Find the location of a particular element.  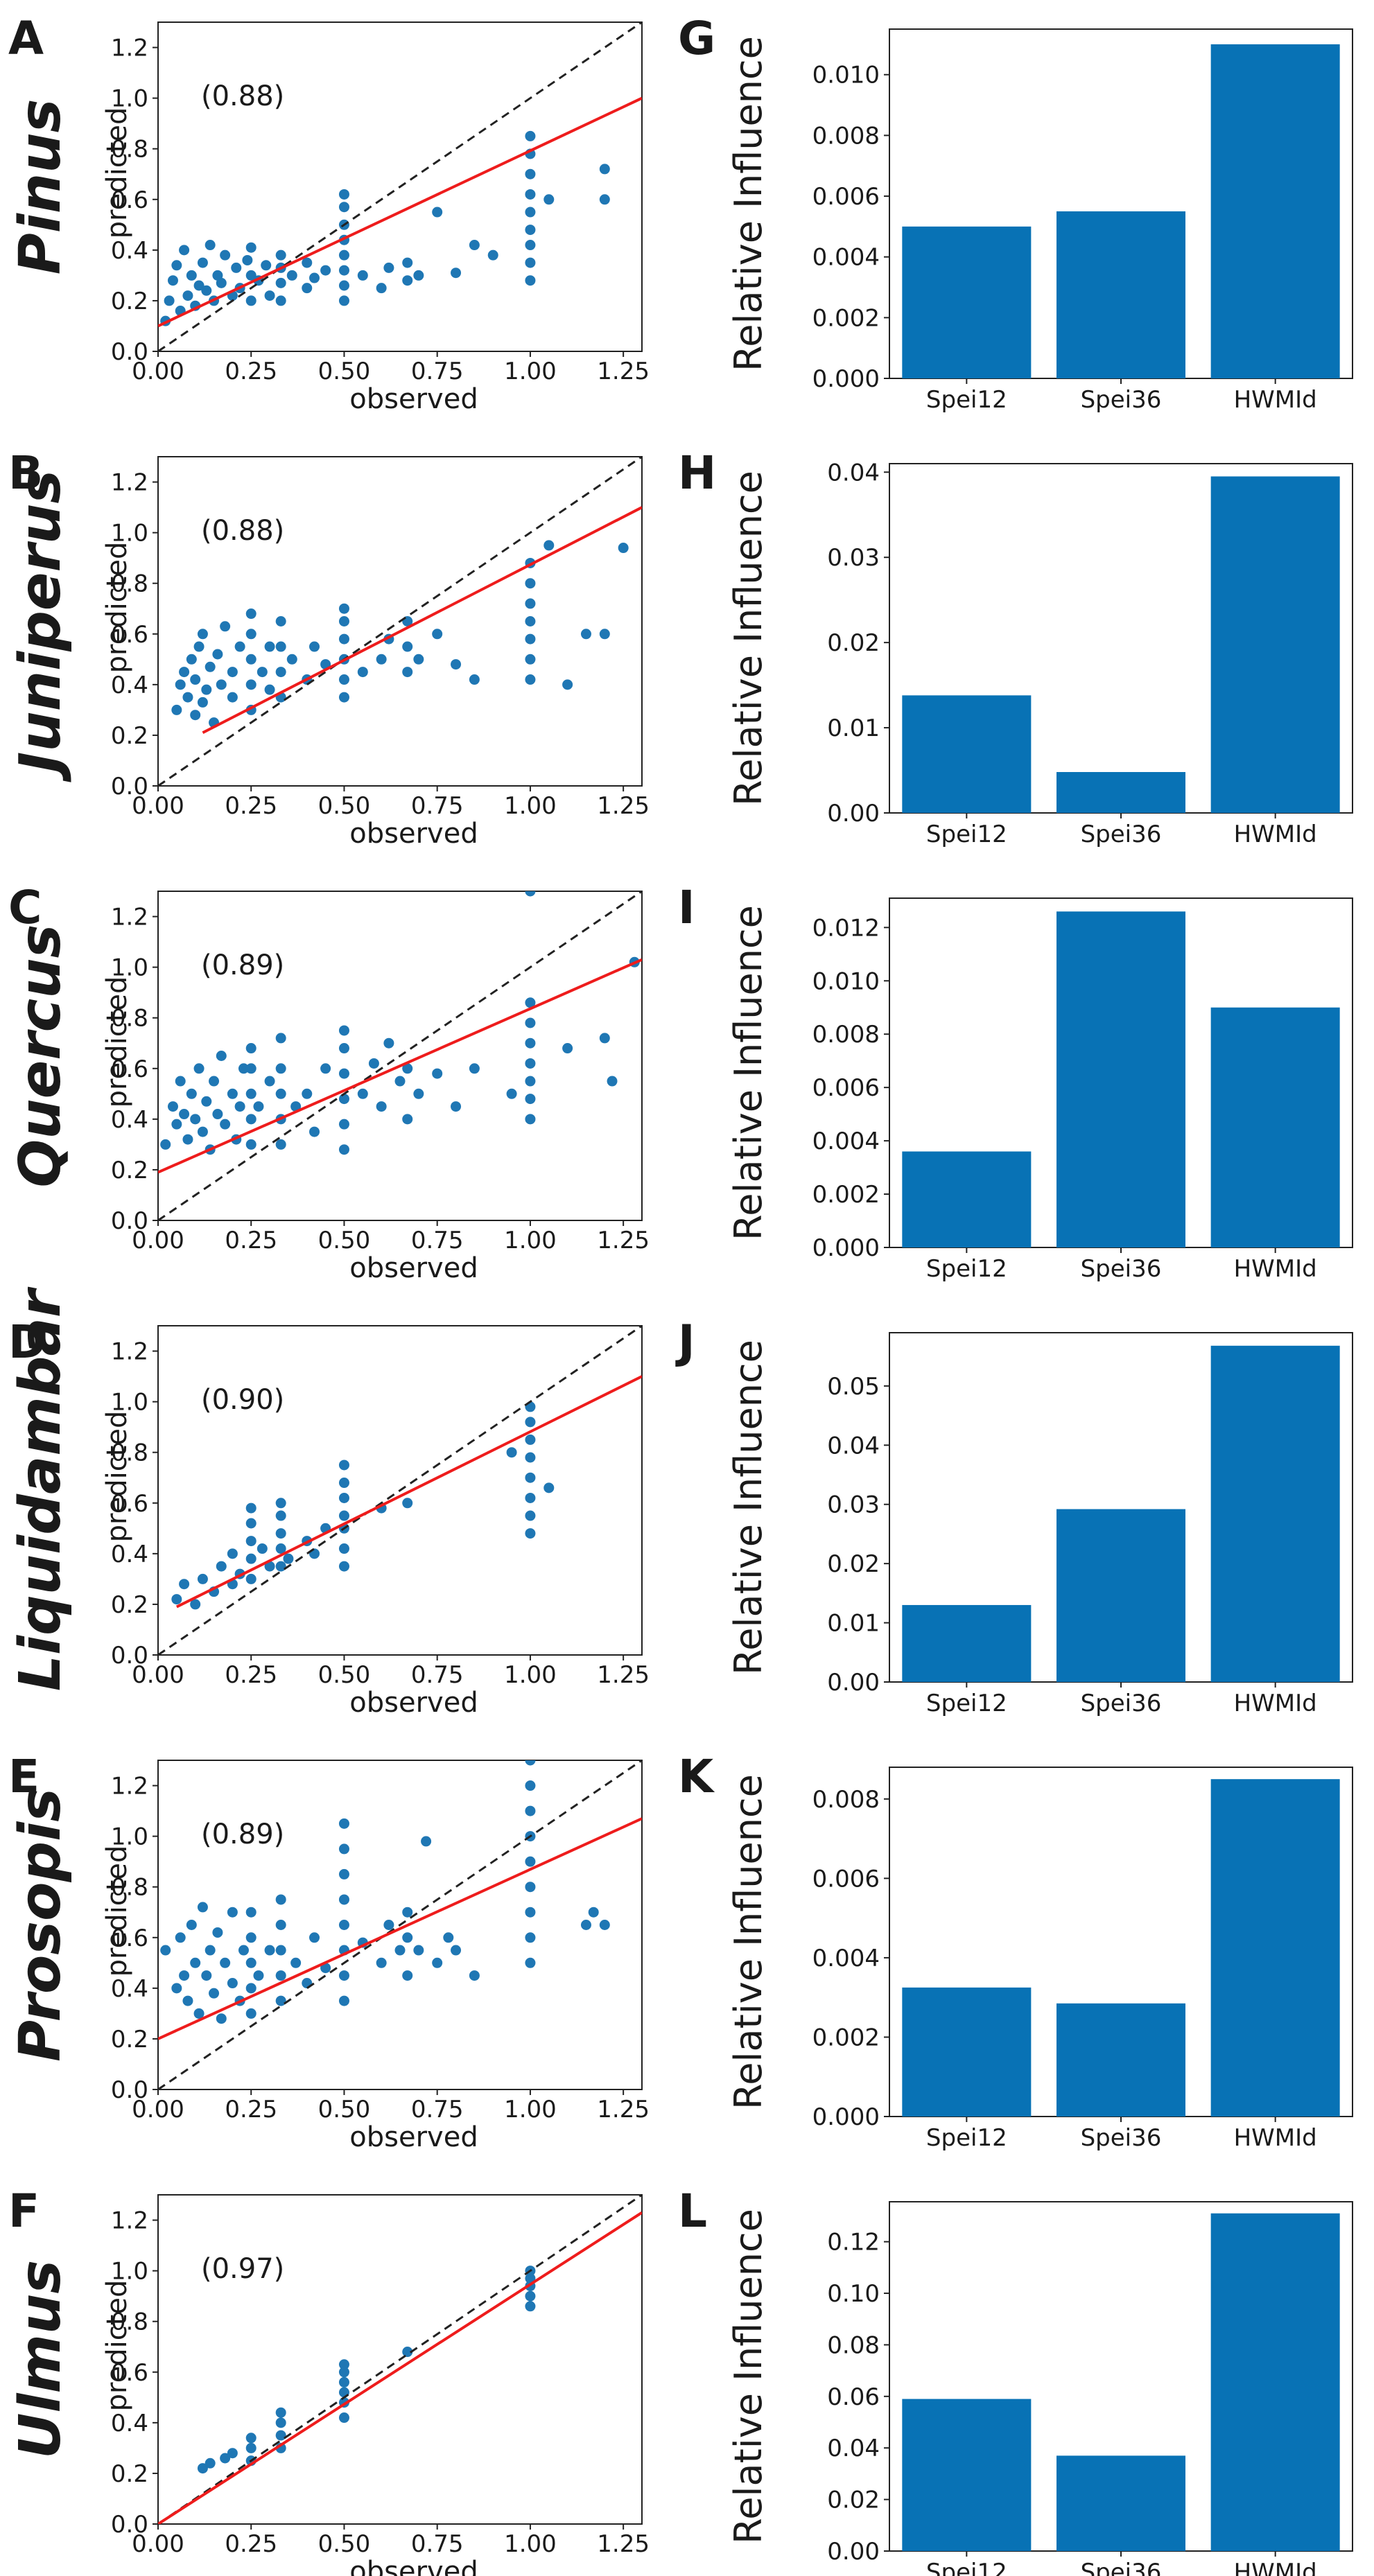

panel-letter: G is located at coordinates (696, 38).